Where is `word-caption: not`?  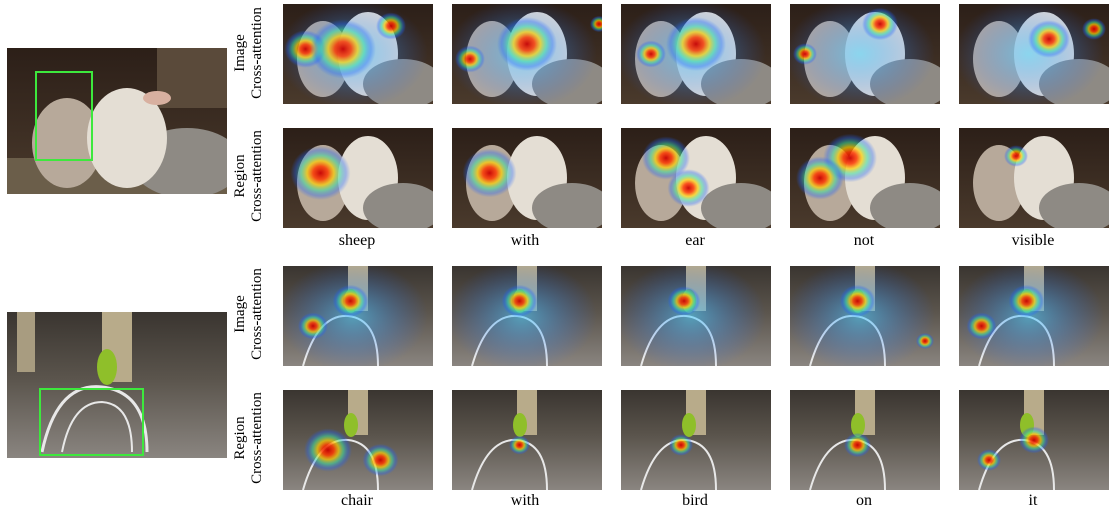
word-caption: not is located at coordinates (864, 240).